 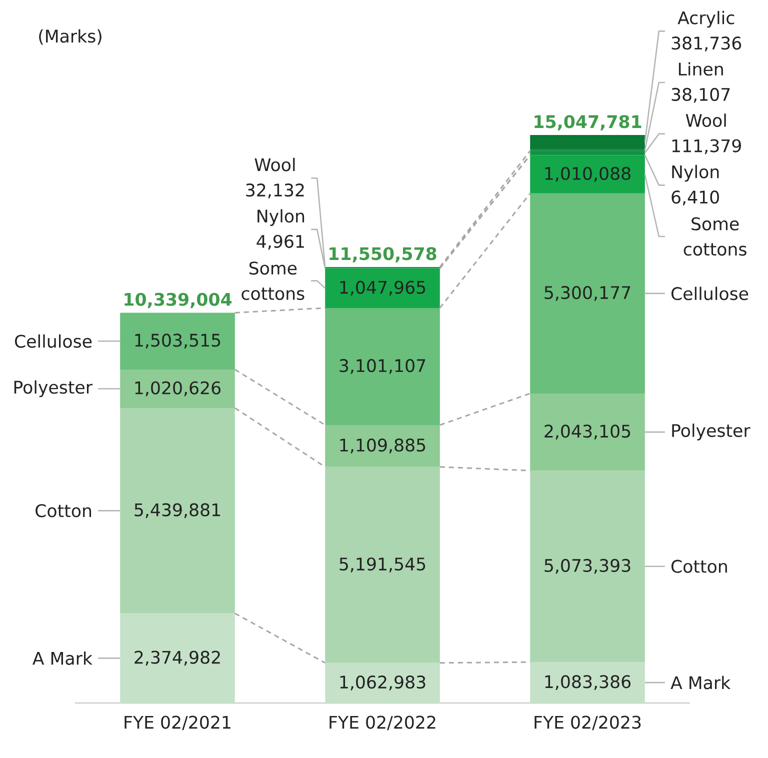 I want to click on text: Cellulose, so click(x=53, y=341).